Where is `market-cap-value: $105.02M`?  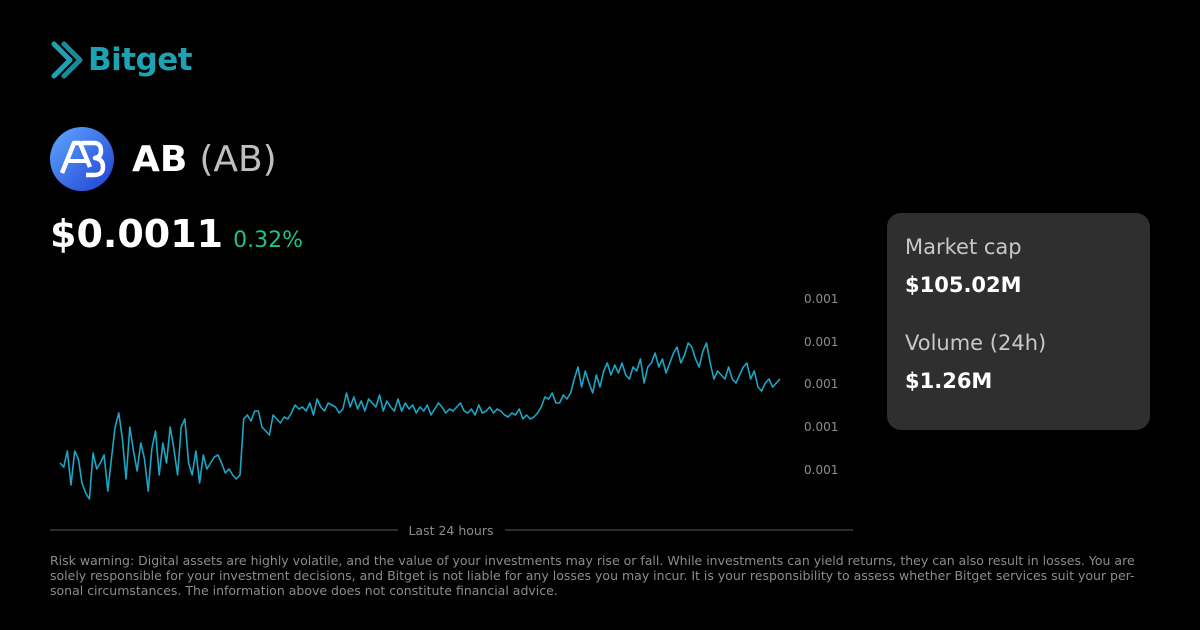
market-cap-value: $105.02M is located at coordinates (963, 285).